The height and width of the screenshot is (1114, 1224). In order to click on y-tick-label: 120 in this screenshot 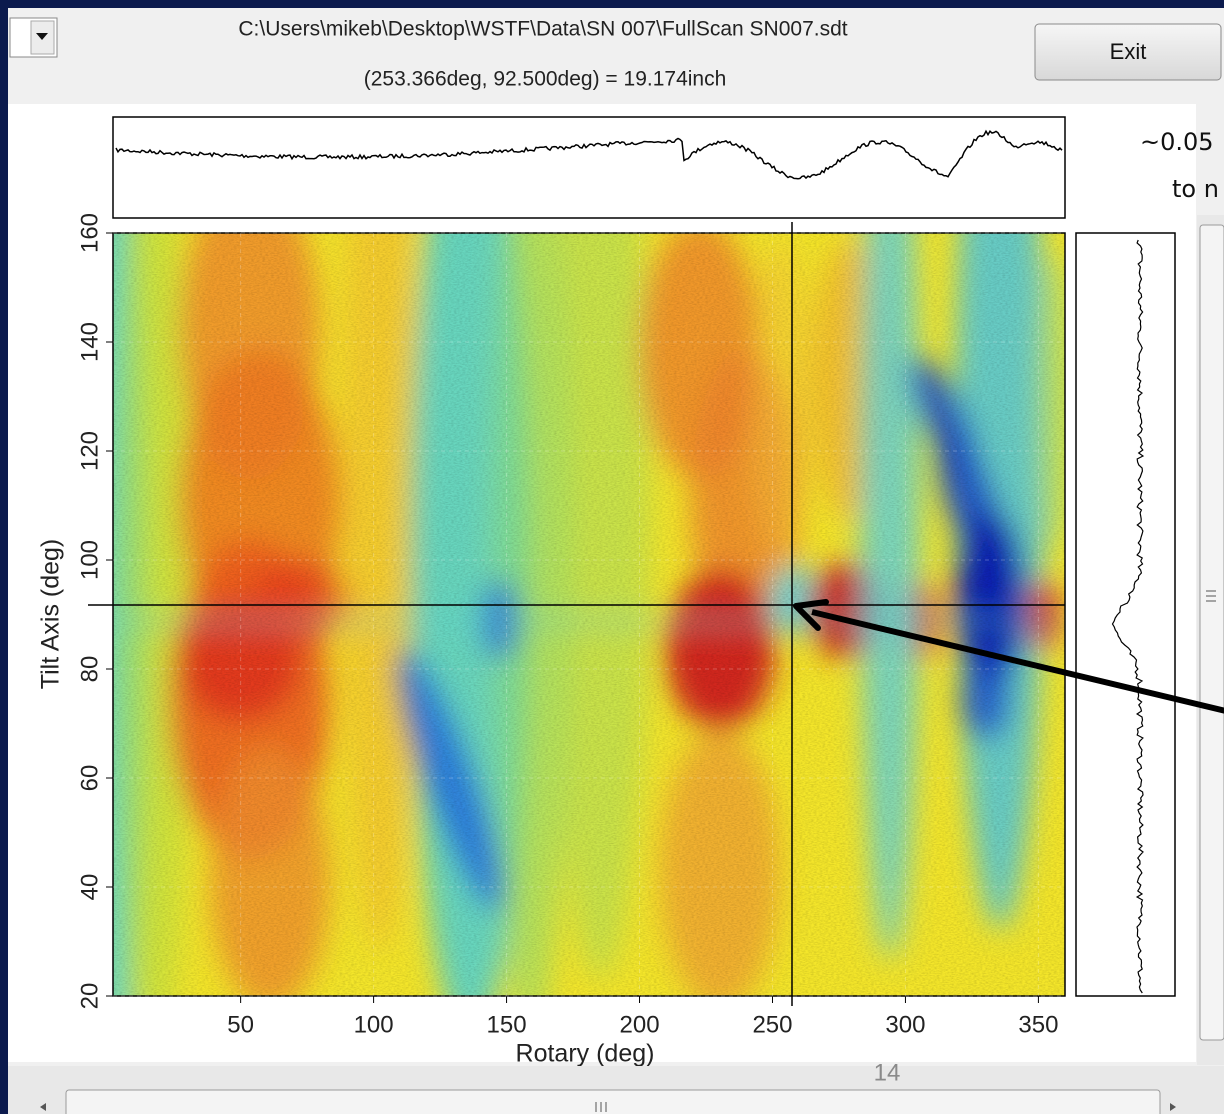, I will do `click(89, 451)`.